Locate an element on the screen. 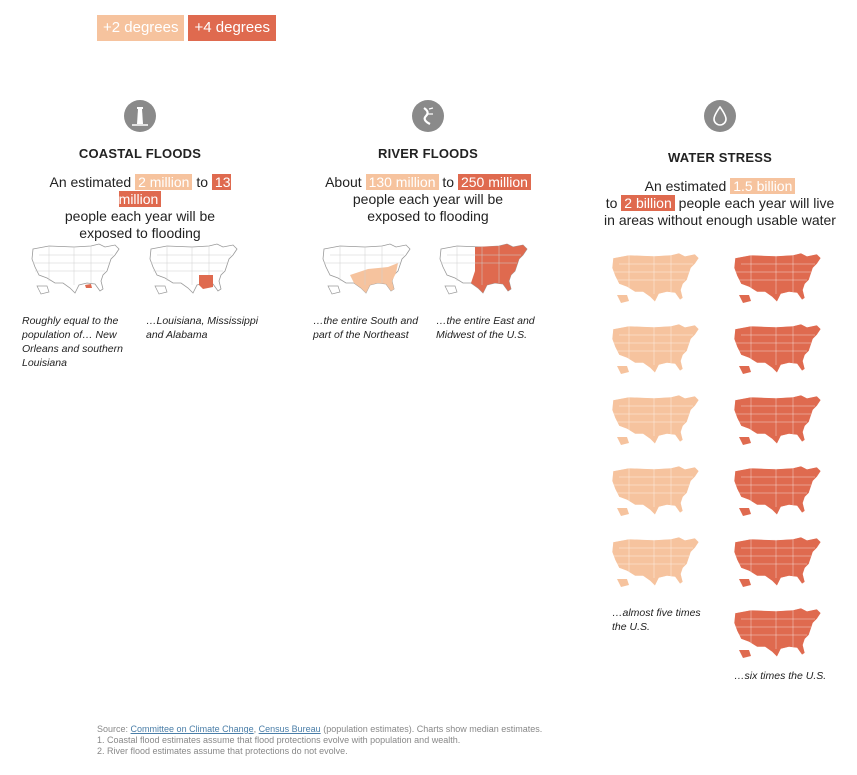  lighthouse-icon is located at coordinates (140, 116).